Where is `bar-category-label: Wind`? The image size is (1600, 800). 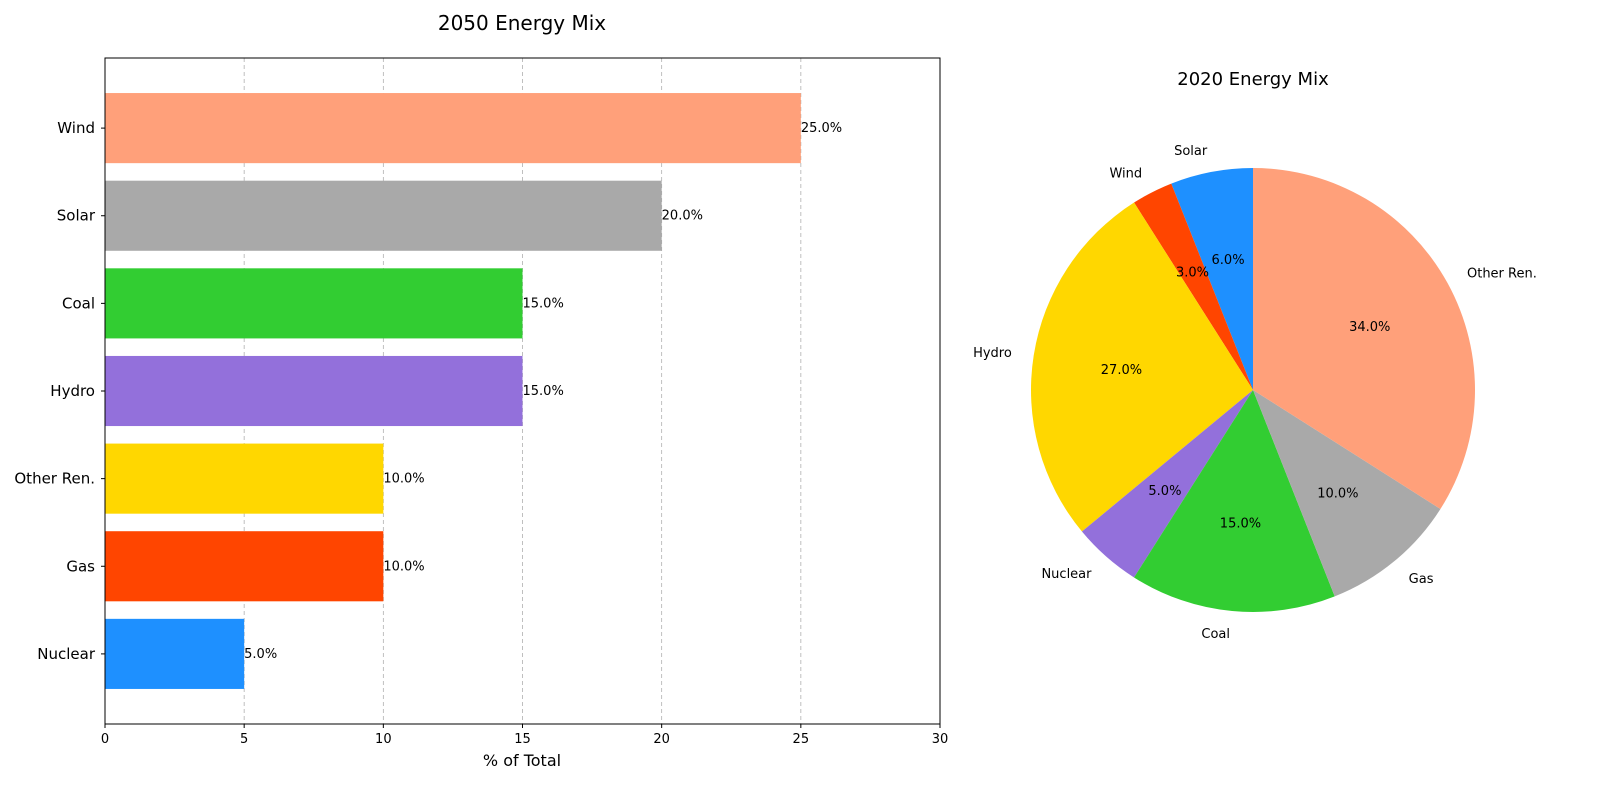
bar-category-label: Wind is located at coordinates (76, 128).